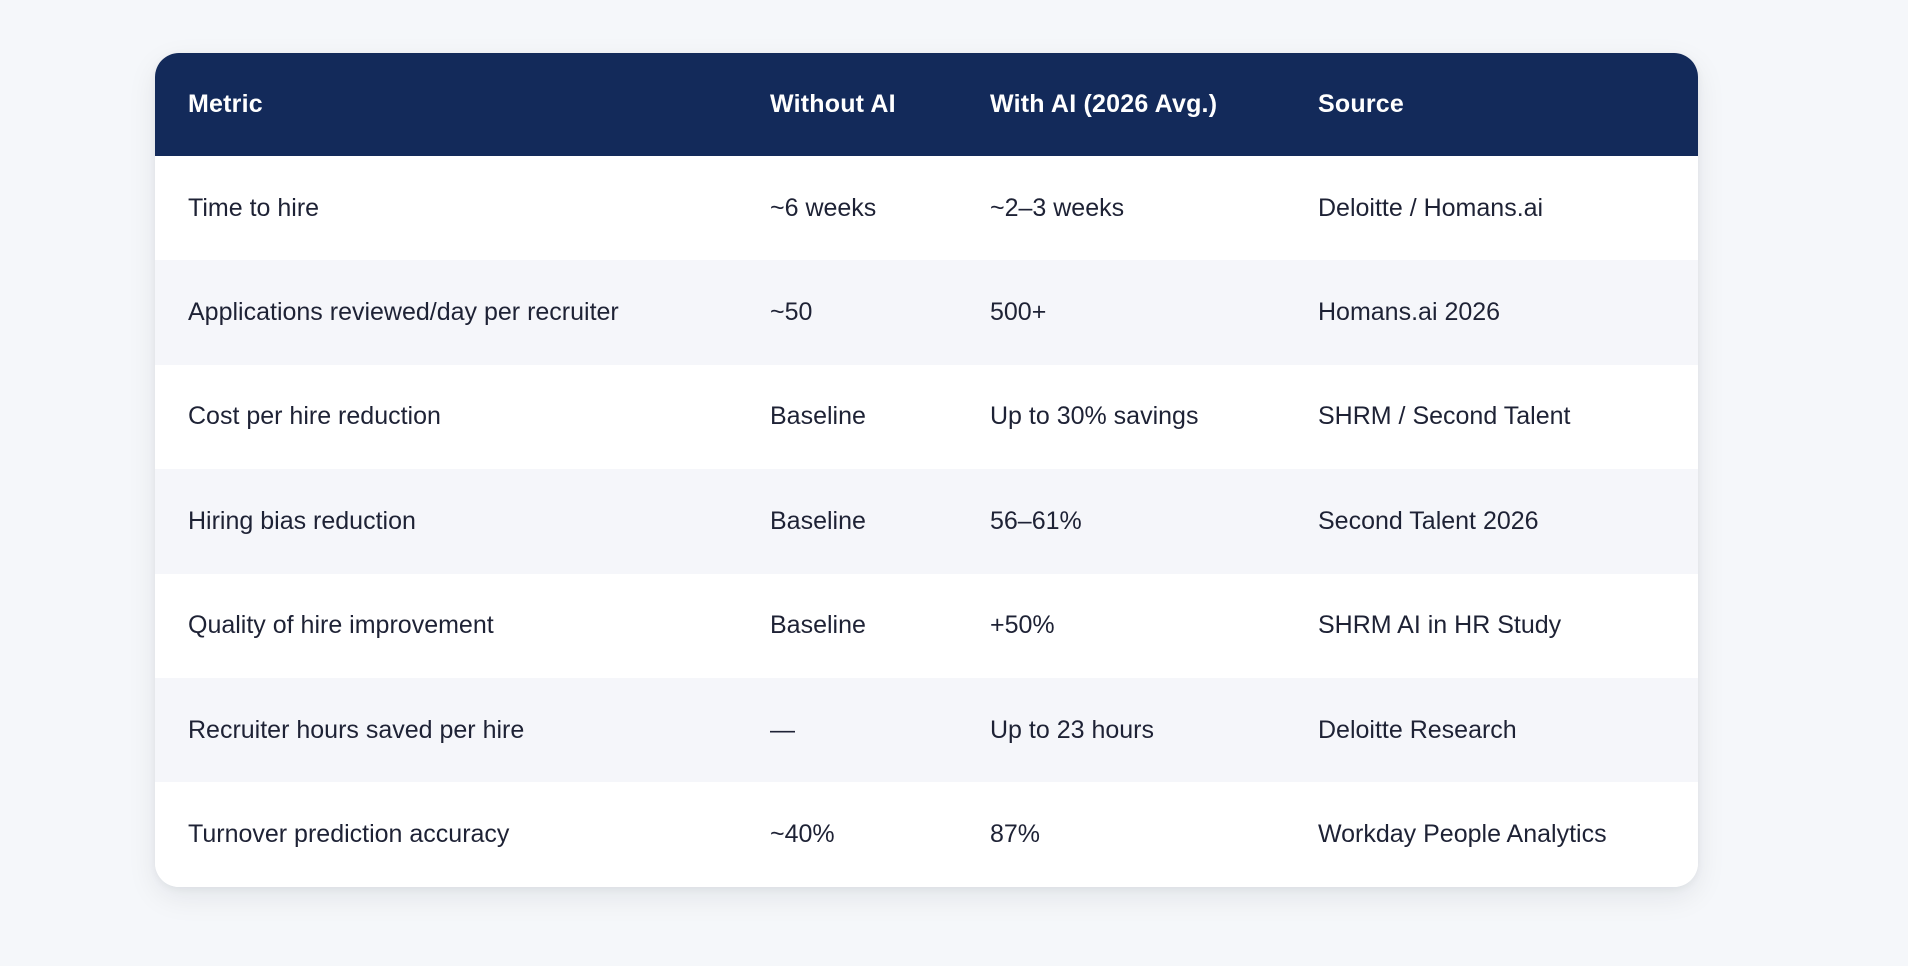 This screenshot has width=1908, height=966. What do you see at coordinates (782, 729) in the screenshot?
I see `without-ai-cell: —` at bounding box center [782, 729].